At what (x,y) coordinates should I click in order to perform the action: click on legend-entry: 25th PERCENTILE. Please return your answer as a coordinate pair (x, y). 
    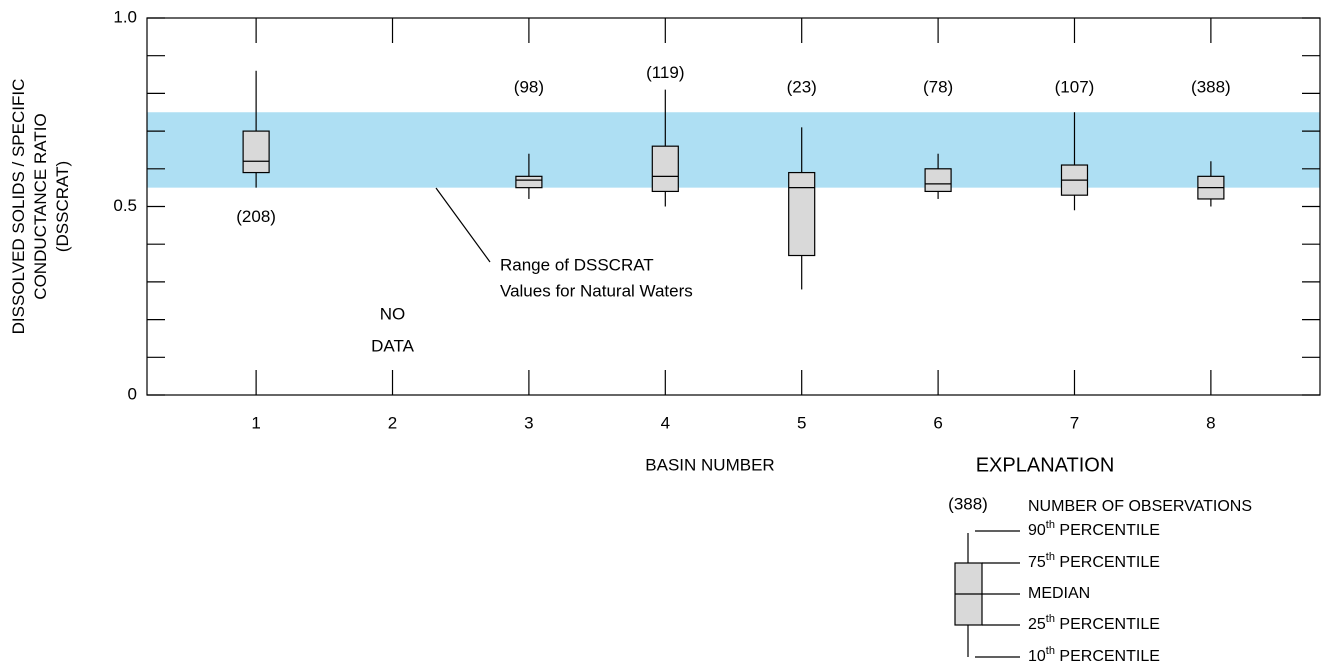
    Looking at the image, I should click on (1094, 623).